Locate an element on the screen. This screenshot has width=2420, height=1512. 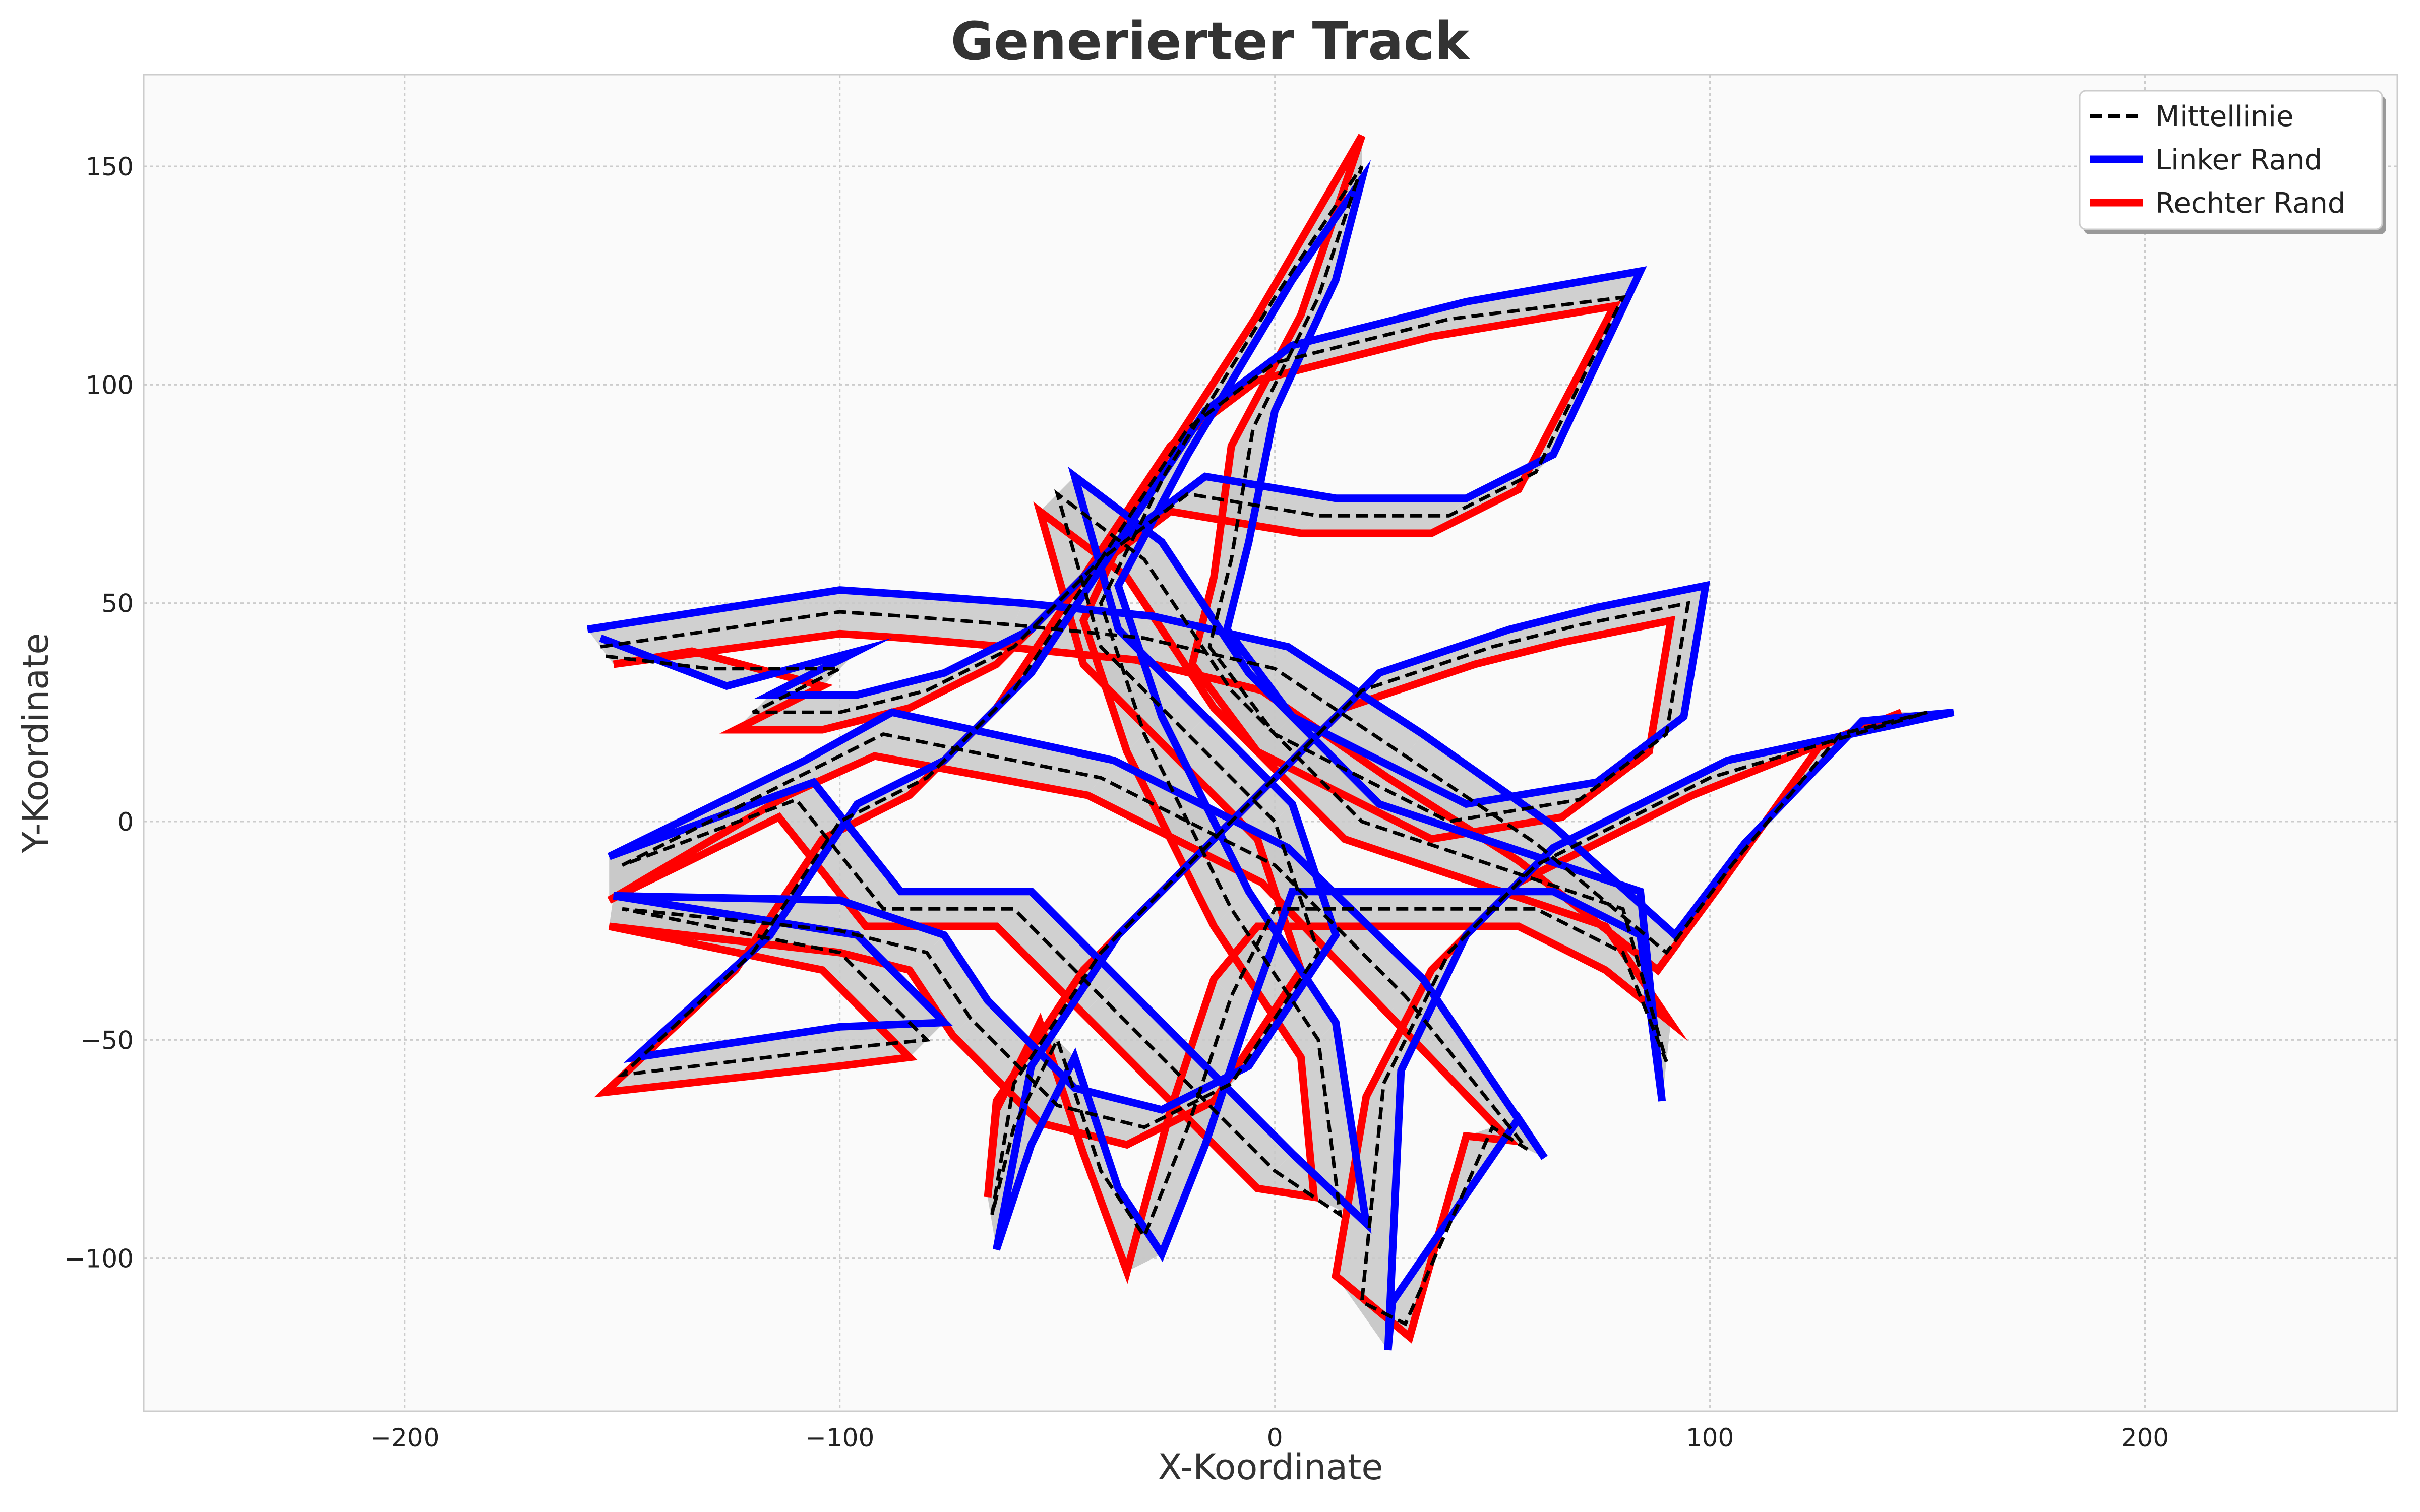
x-tick-label: 200 is located at coordinates (2145, 1438).